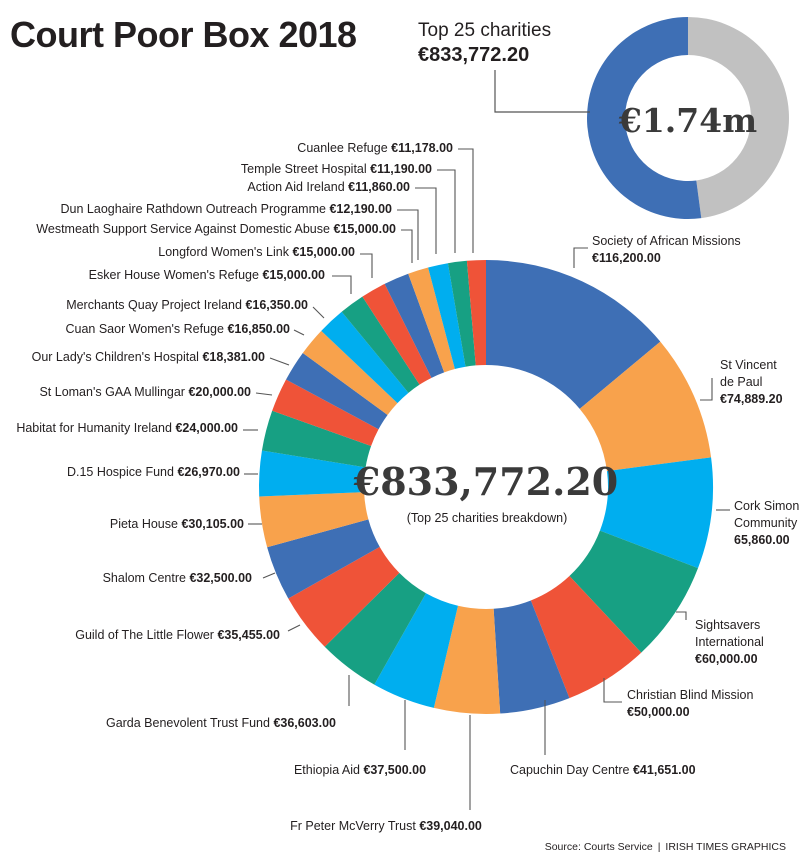 The width and height of the screenshot is (800, 865). Describe the element at coordinates (354, 826) in the screenshot. I see `label-name: Fr Peter McVerry Trust` at that location.